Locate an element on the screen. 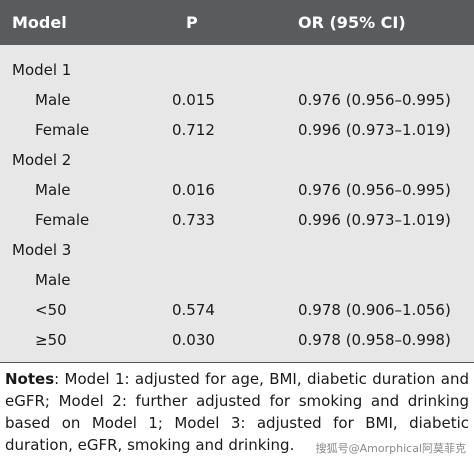 The image size is (474, 460). group-label: Model 1 is located at coordinates (42, 70).